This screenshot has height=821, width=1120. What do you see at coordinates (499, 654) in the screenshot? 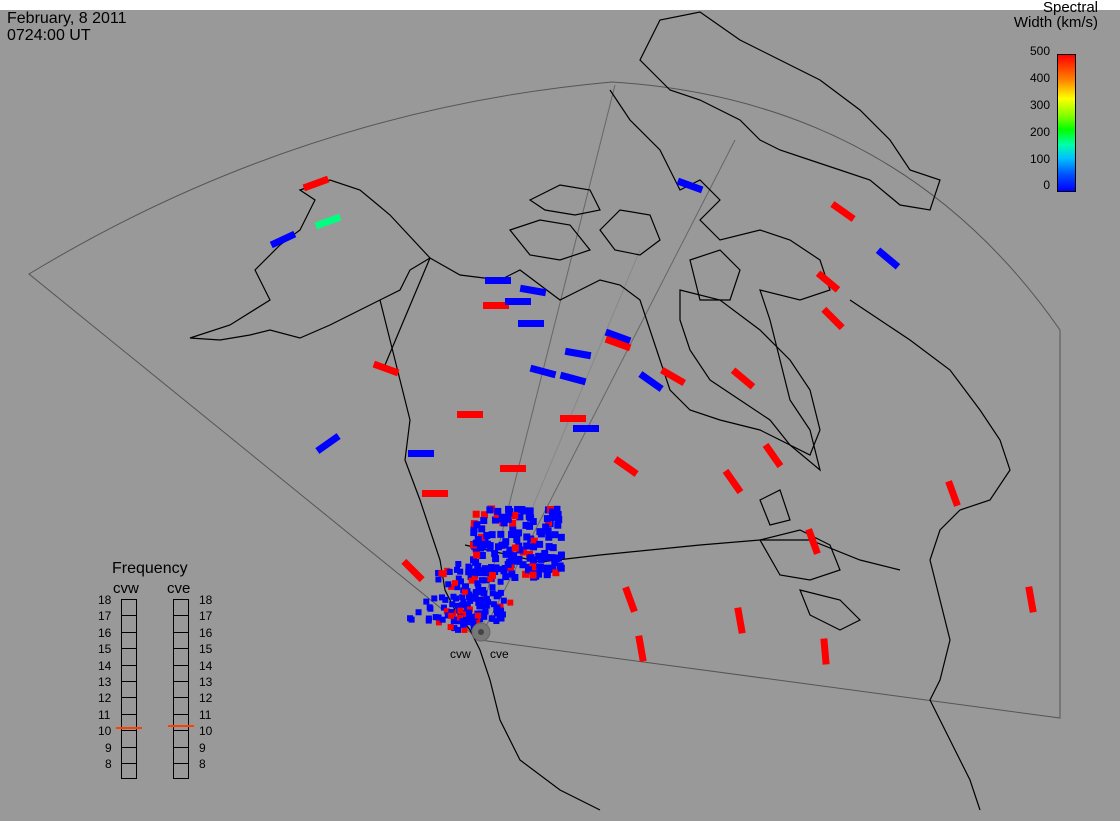
I see `station-label-cve: cve` at bounding box center [499, 654].